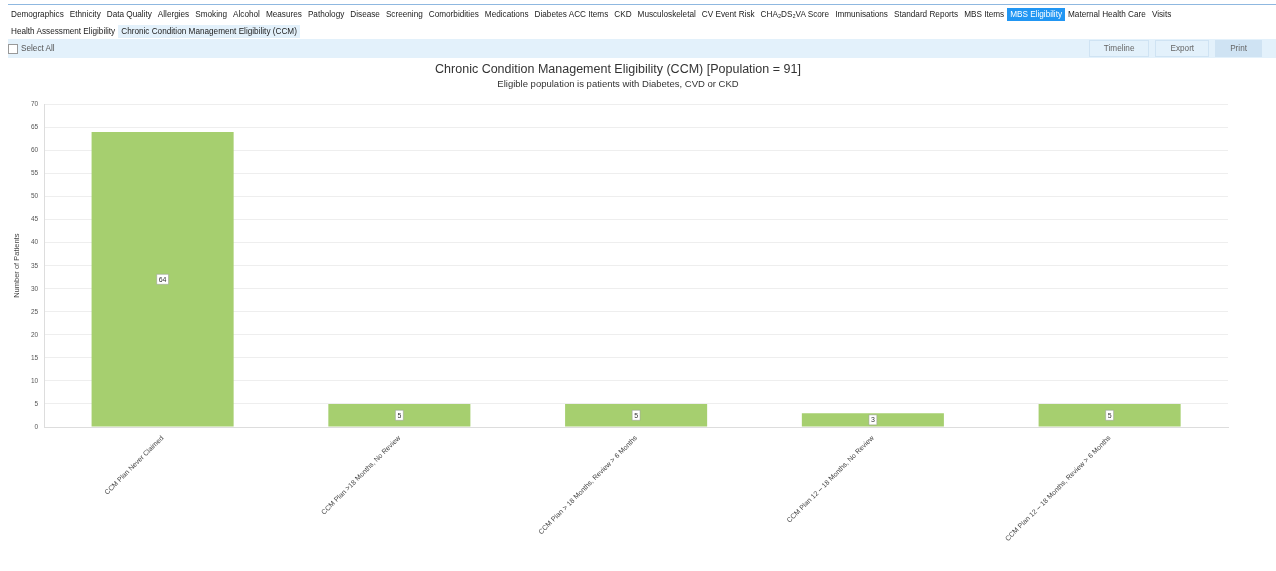 This screenshot has height=571, width=1276. I want to click on text: Health Assessment Eligibility, so click(63, 31).